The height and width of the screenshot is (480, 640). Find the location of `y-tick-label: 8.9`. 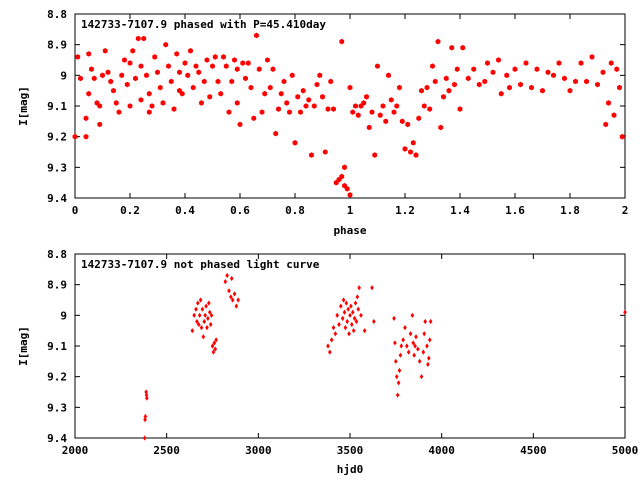

y-tick-label: 8.9 is located at coordinates (57, 45).